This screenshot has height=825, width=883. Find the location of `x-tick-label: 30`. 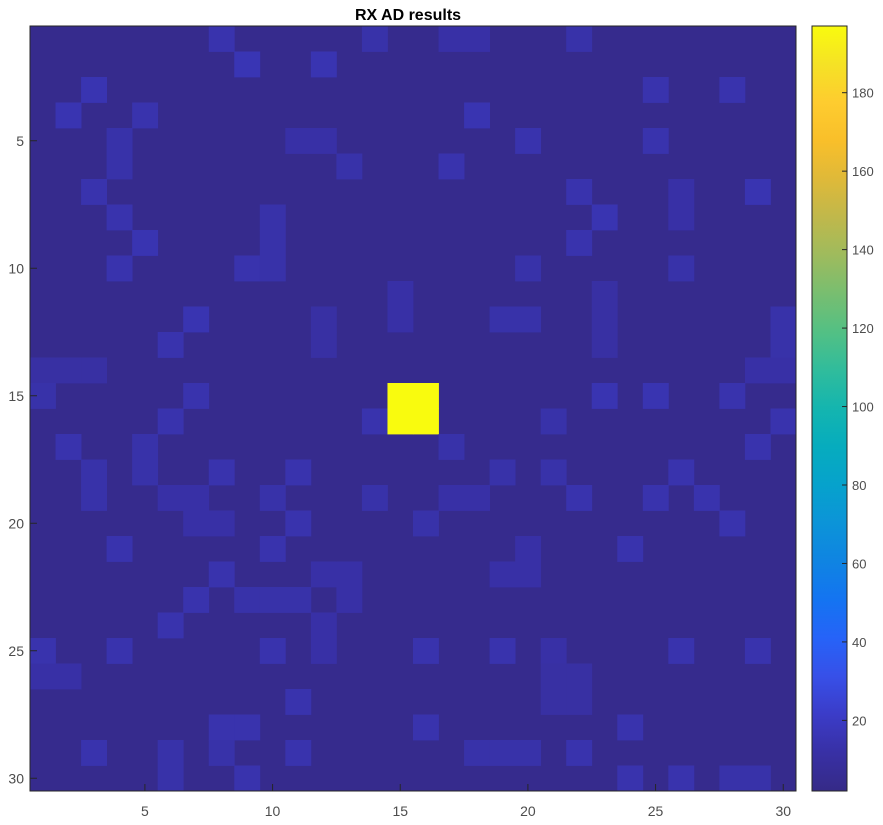

x-tick-label: 30 is located at coordinates (783, 811).